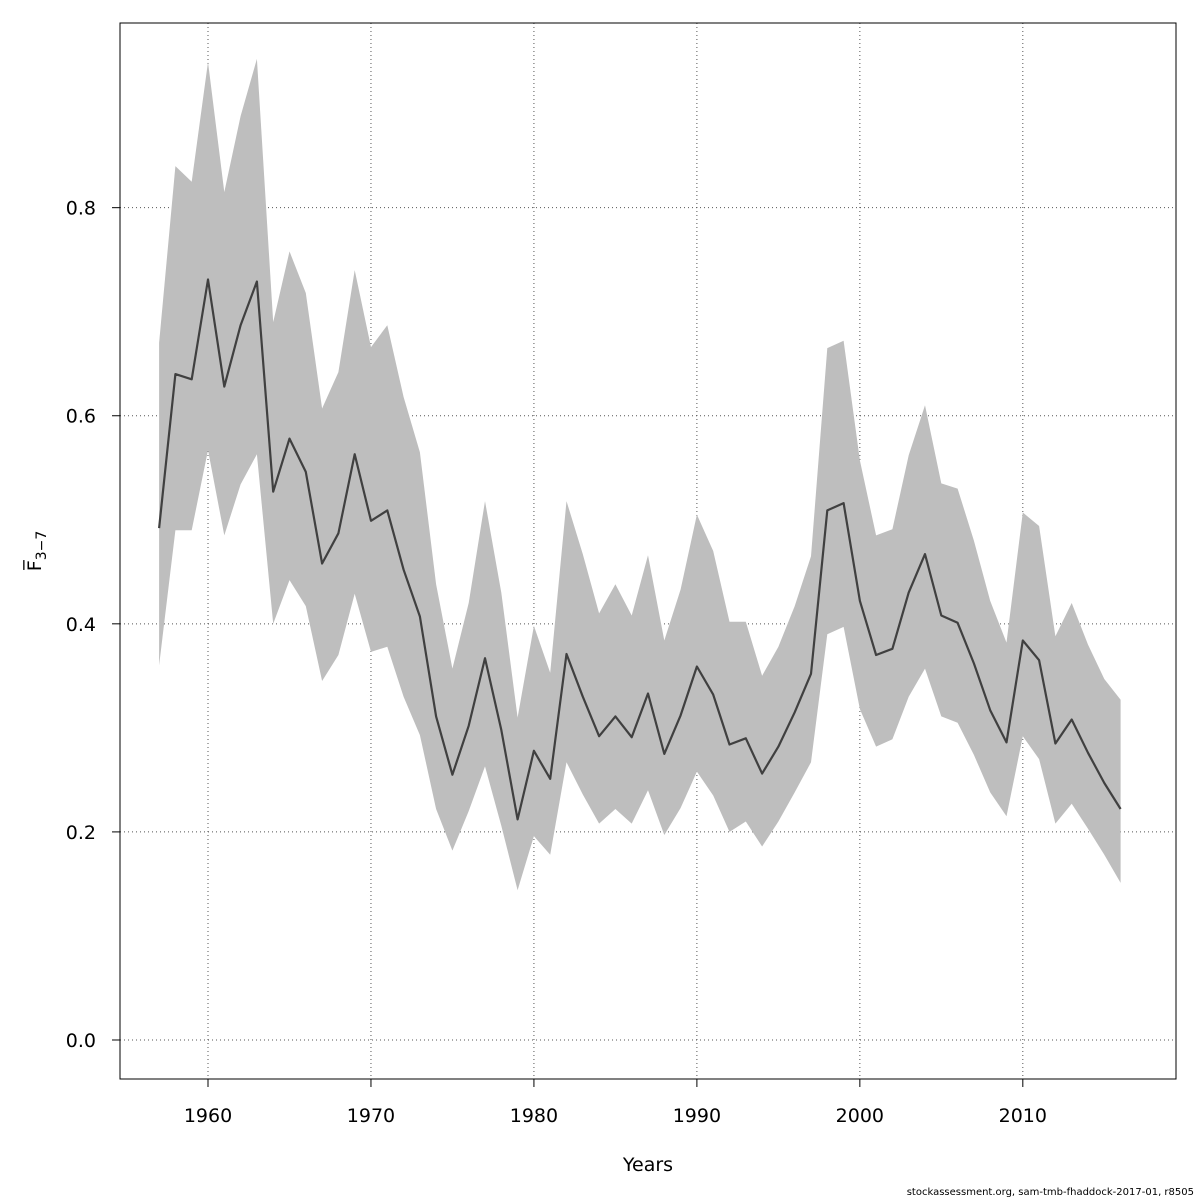 This screenshot has height=1200, width=1200. I want to click on y-axis: 0.0 0.2 0.4 0.6 0.8, so click(93, 625).